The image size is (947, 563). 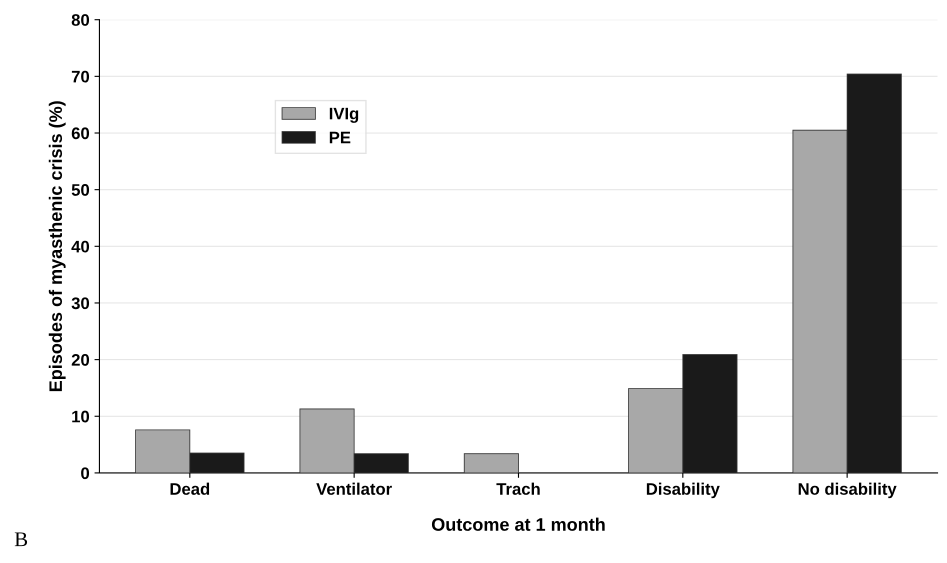 I want to click on text: B, so click(x=21, y=539).